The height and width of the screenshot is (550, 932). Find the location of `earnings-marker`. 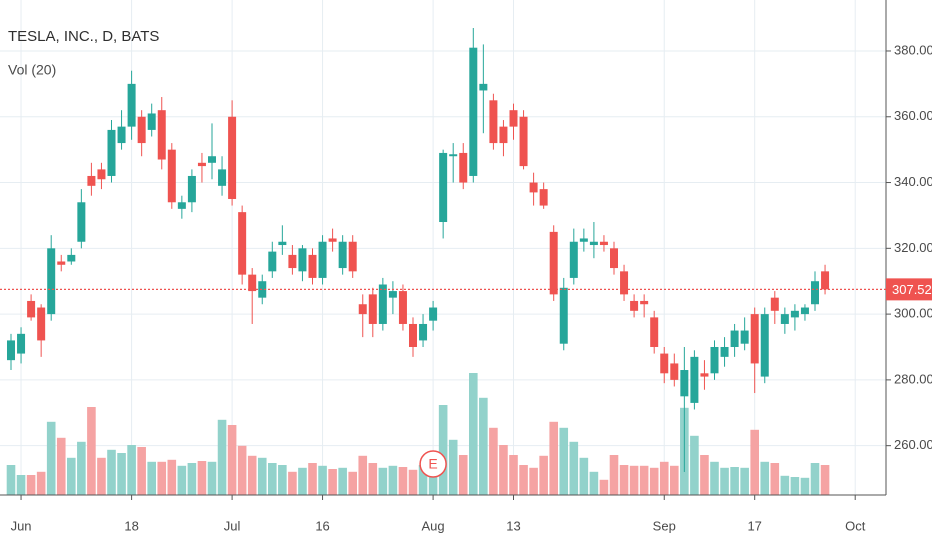

earnings-marker is located at coordinates (433, 464).